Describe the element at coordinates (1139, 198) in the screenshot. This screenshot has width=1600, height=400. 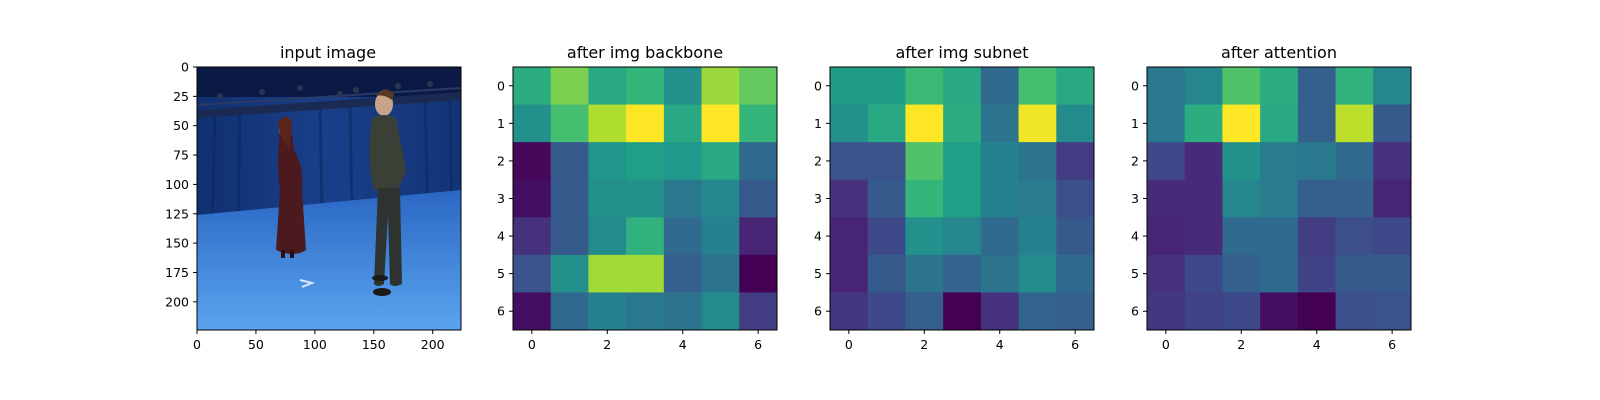
I see `y-axis: 0 1 2 3 4 5 6` at that location.